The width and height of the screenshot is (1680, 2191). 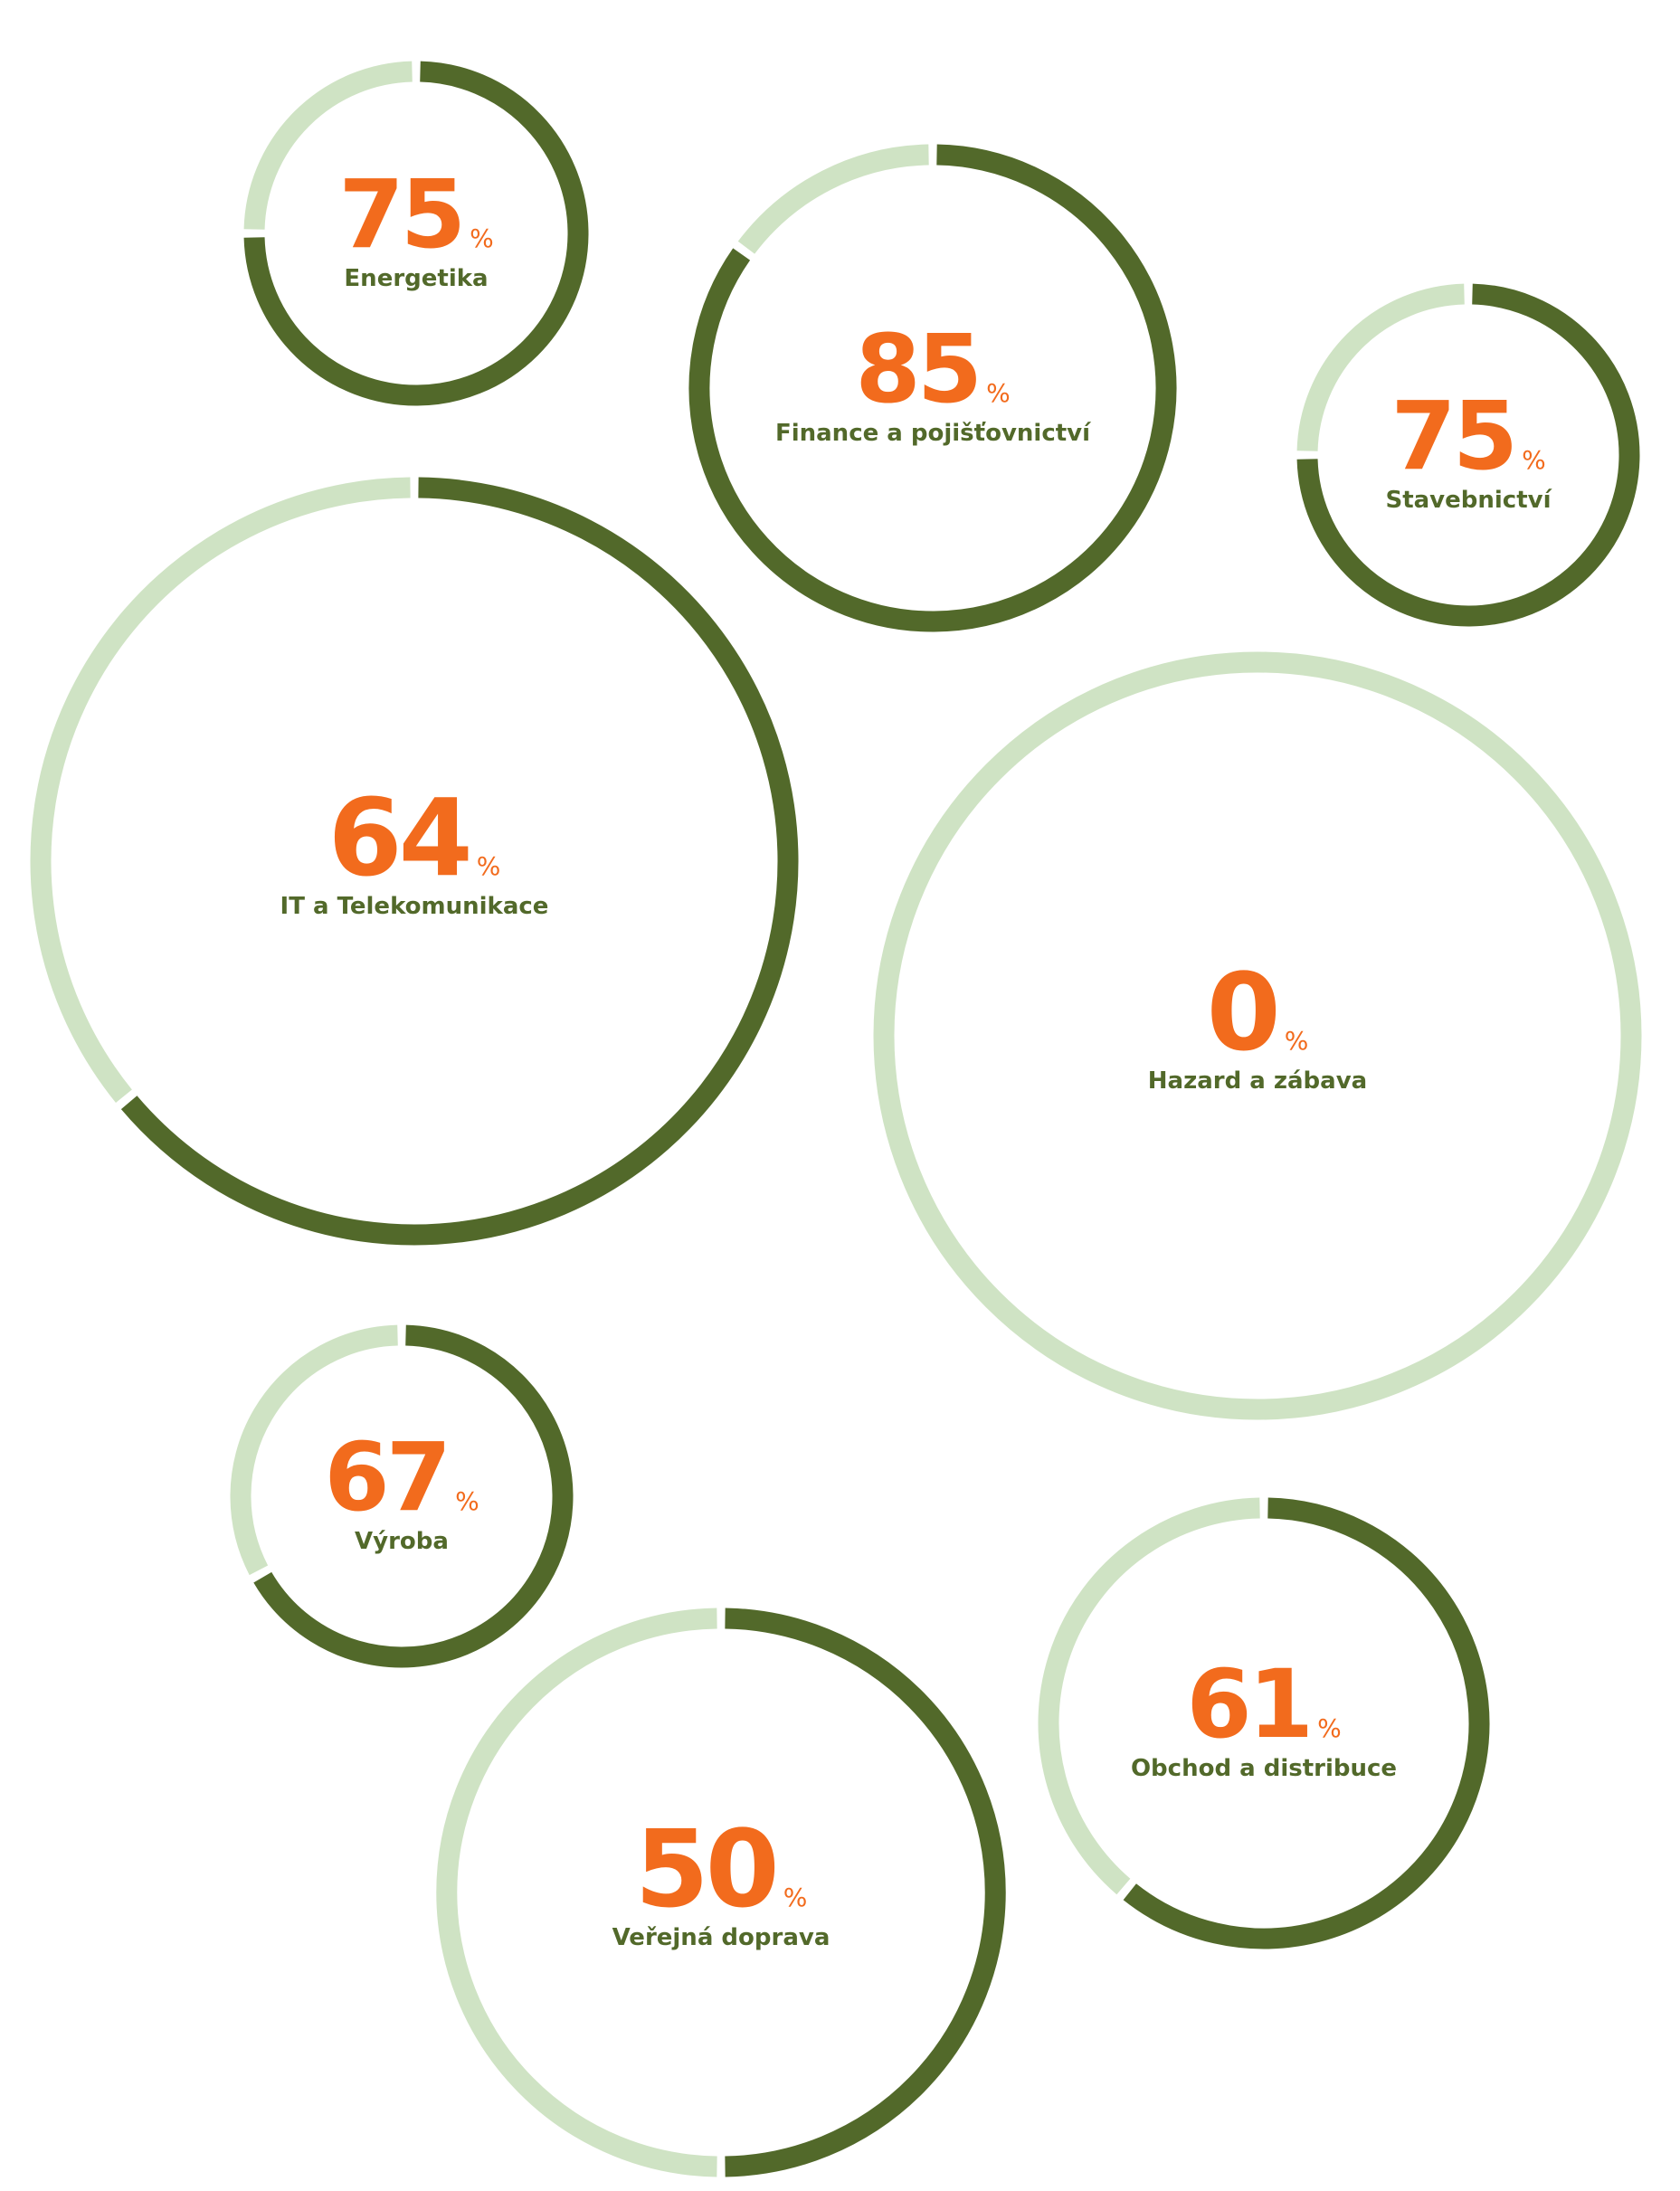 I want to click on value-number: 61, so click(x=1248, y=1704).